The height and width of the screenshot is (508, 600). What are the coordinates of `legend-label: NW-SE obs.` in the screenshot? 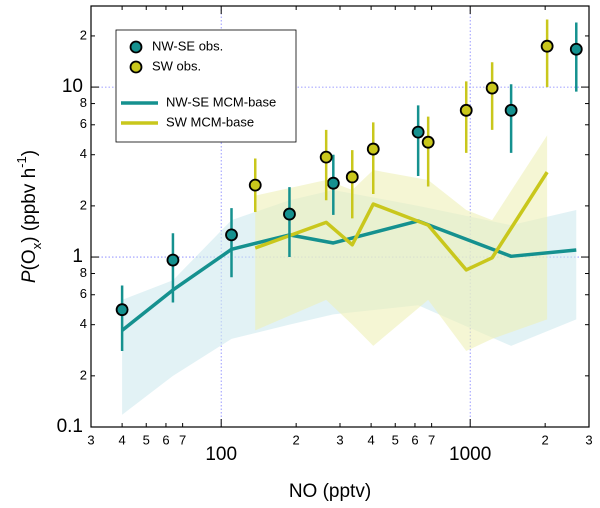 It's located at (187, 45).